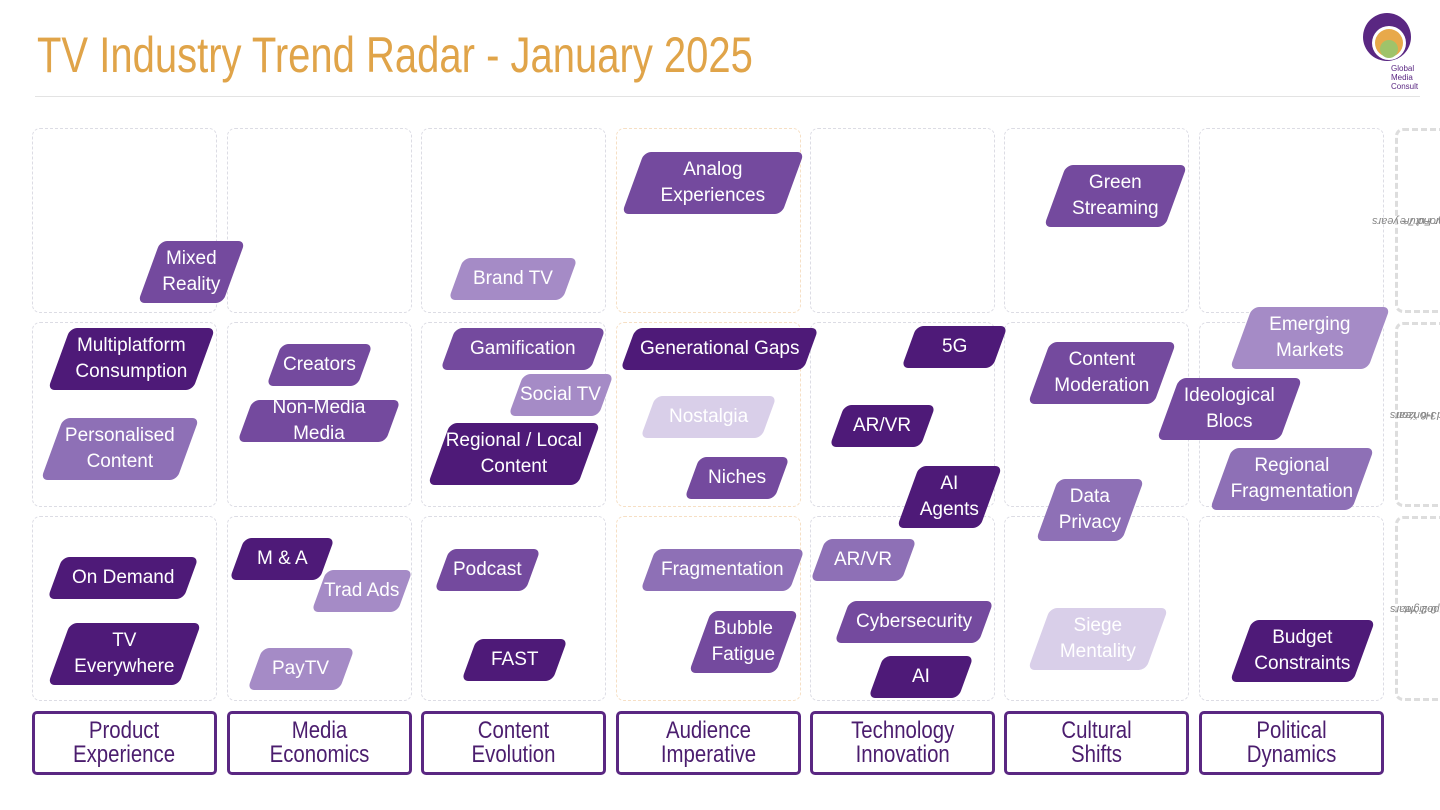 The image size is (1440, 810). I want to click on trend: Multiplatform Consumption, so click(131, 359).